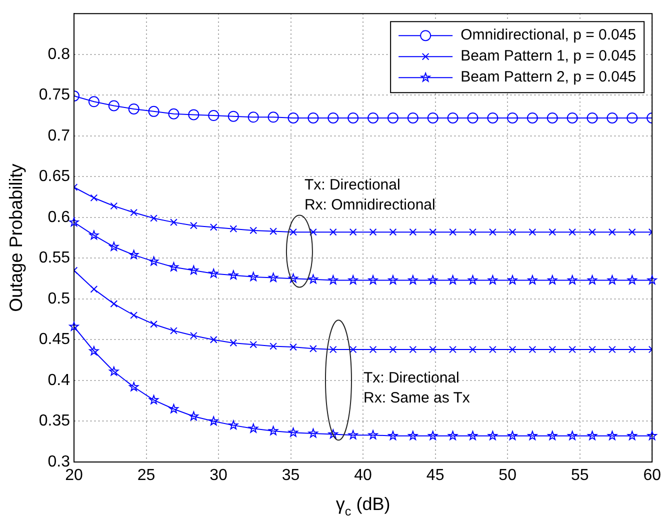 The width and height of the screenshot is (665, 520). I want to click on y-tick-label: 0.45, so click(54, 339).